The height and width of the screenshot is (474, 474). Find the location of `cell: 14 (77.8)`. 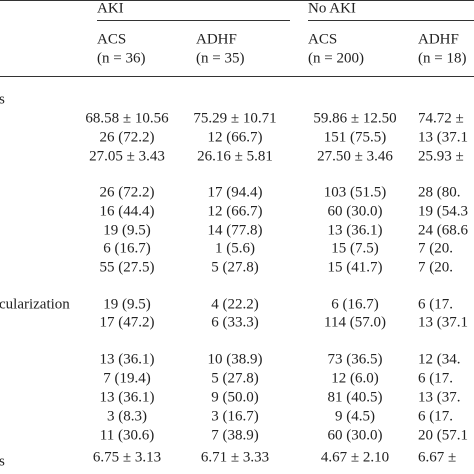

cell: 14 (77.8) is located at coordinates (235, 230).